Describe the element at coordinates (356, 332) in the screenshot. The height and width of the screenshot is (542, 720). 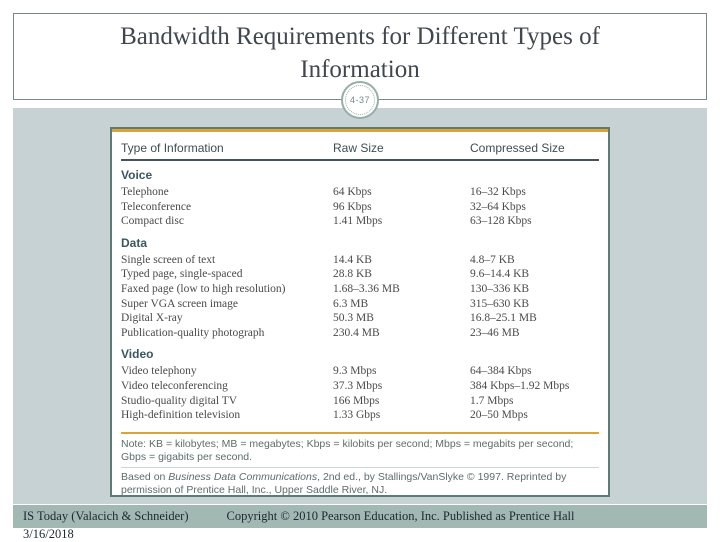
I see `cell-raw-size: 230.4 MB` at that location.